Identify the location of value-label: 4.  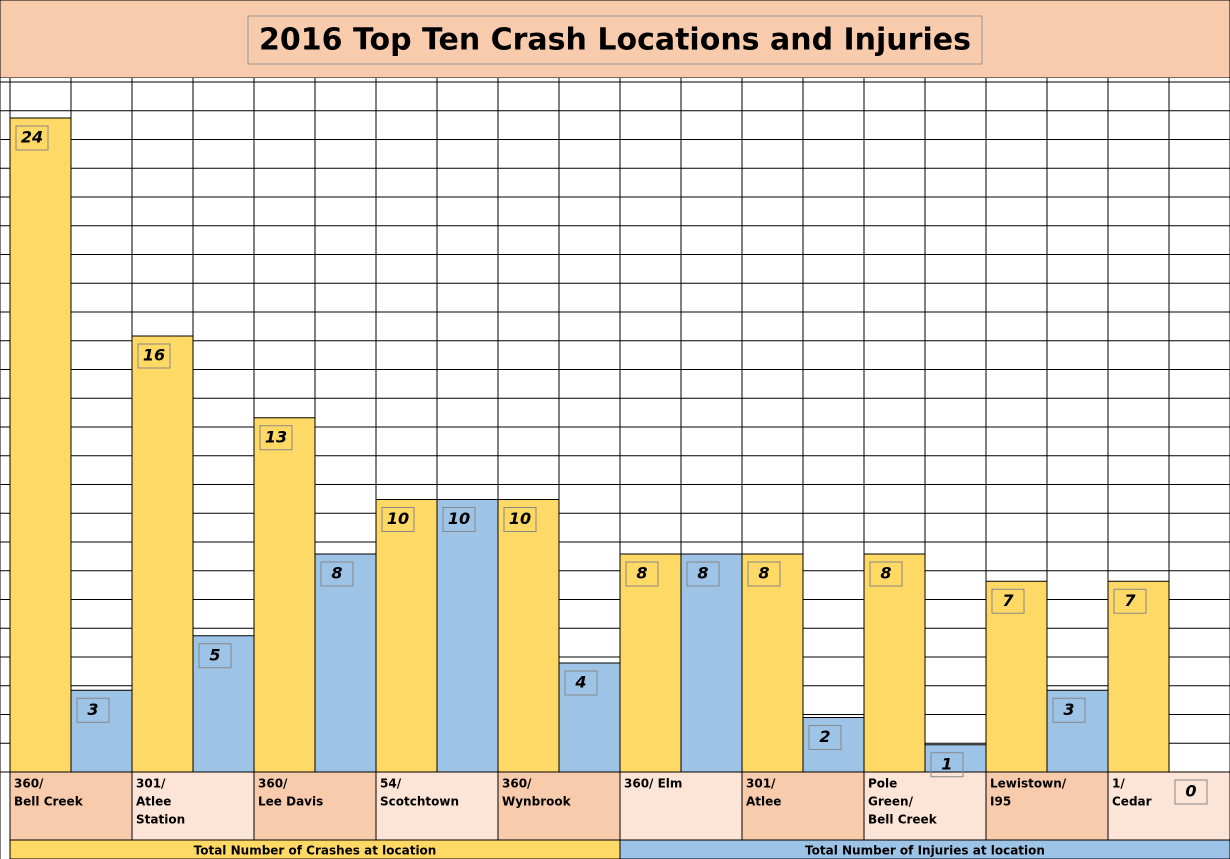
(580, 682).